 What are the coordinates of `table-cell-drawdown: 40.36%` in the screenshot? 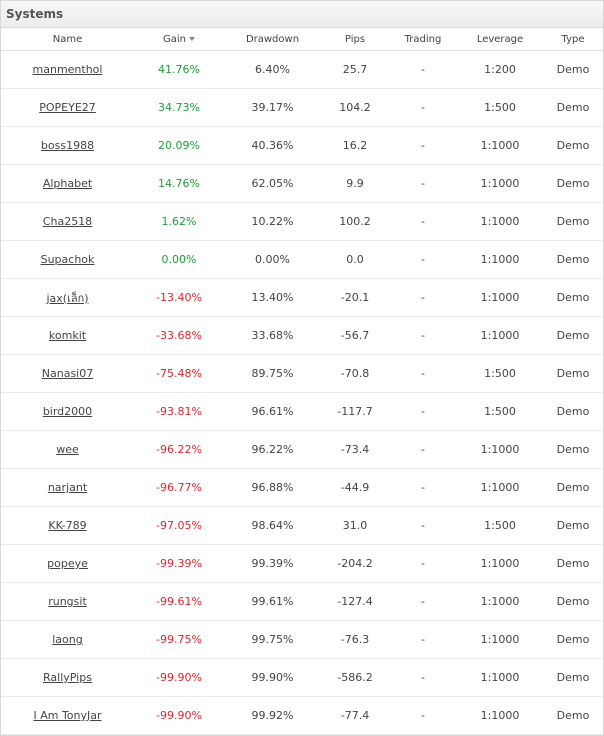 It's located at (272, 145).